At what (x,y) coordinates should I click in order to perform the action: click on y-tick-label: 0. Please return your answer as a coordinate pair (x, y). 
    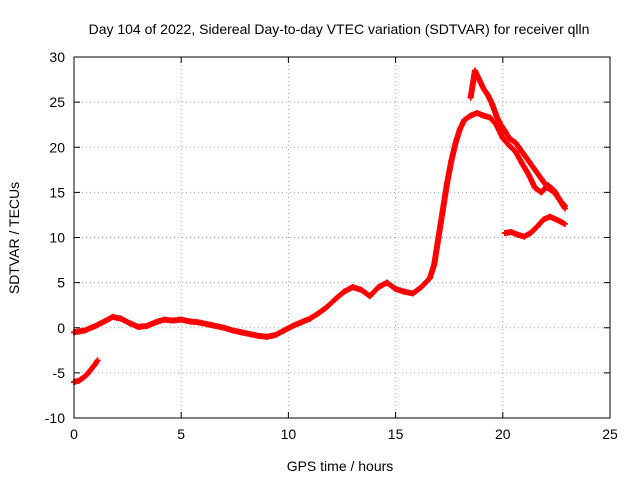
    Looking at the image, I should click on (61, 328).